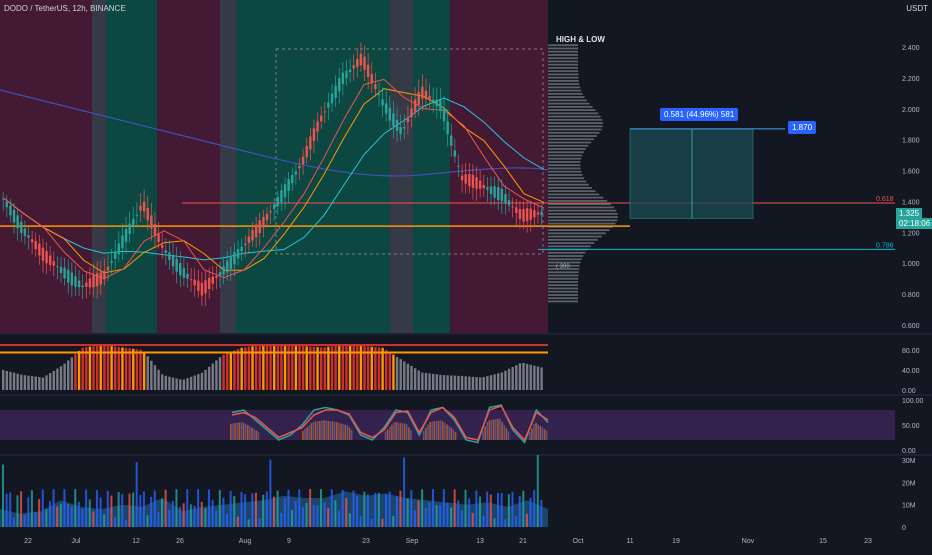 The image size is (932, 555). I want to click on target-price-label: 1.870, so click(802, 127).